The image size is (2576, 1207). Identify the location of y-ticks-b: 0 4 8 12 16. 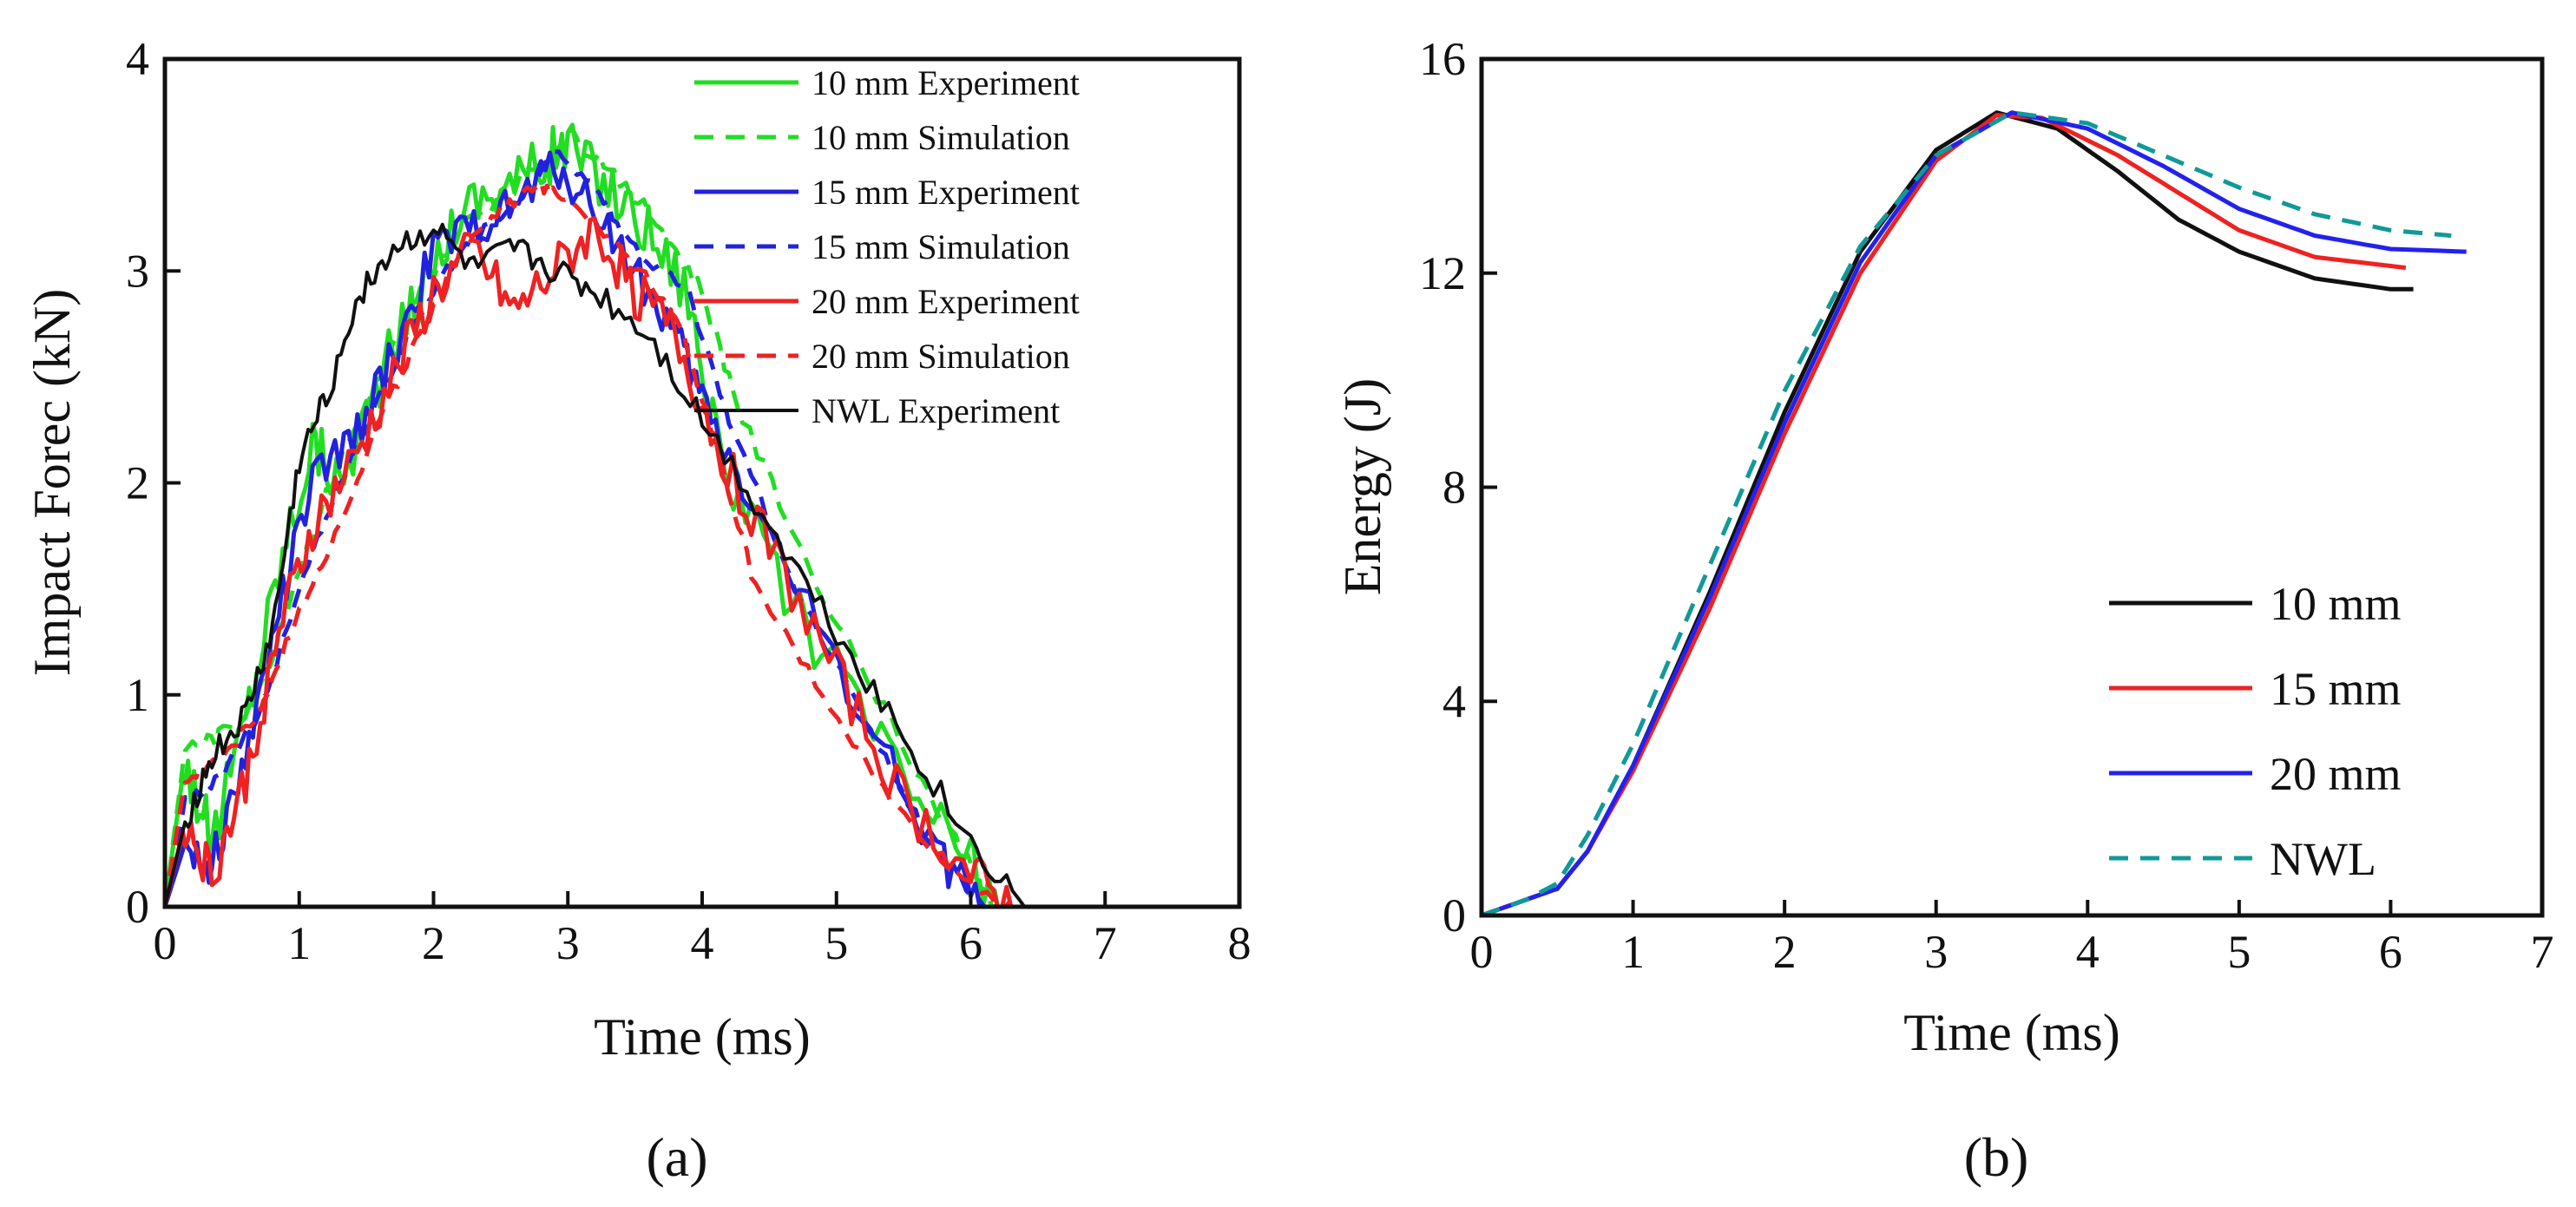
(1458, 487).